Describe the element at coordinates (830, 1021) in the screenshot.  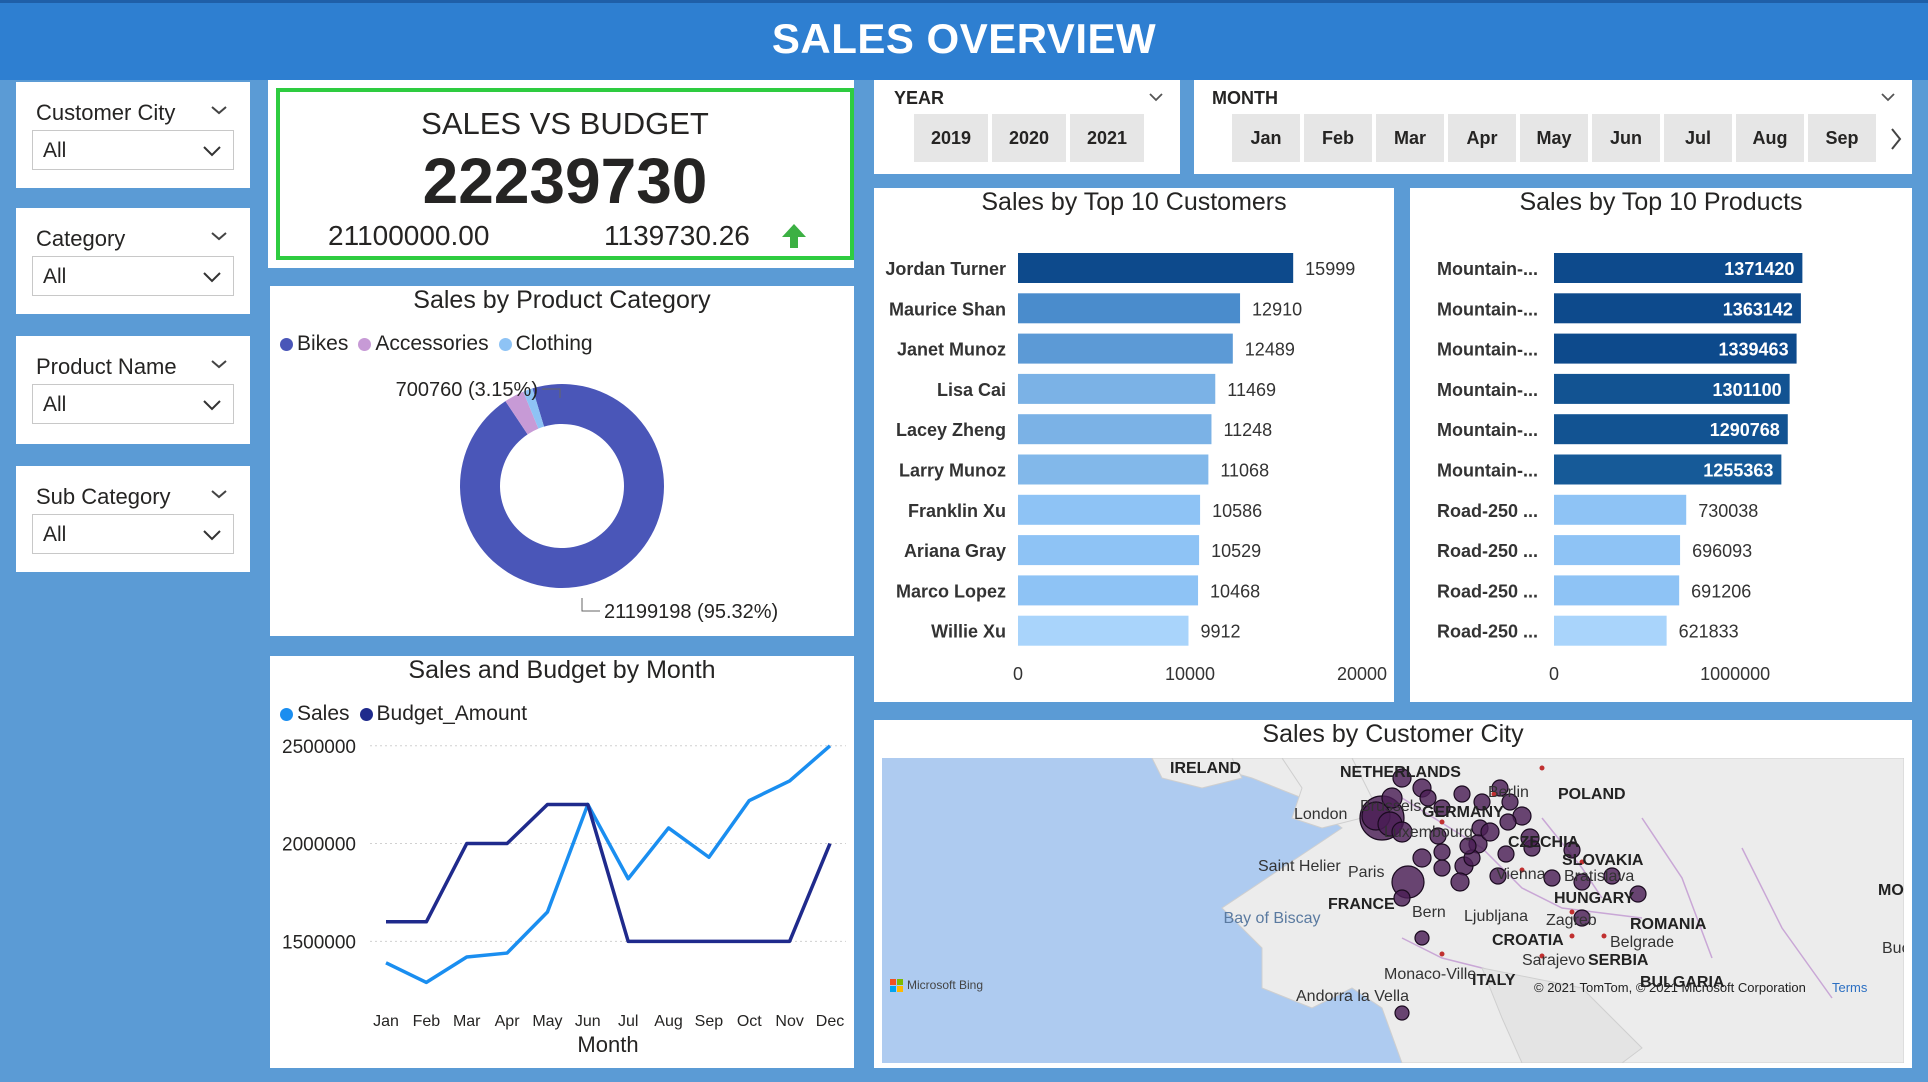
I see `x-tick-label: Dec` at that location.